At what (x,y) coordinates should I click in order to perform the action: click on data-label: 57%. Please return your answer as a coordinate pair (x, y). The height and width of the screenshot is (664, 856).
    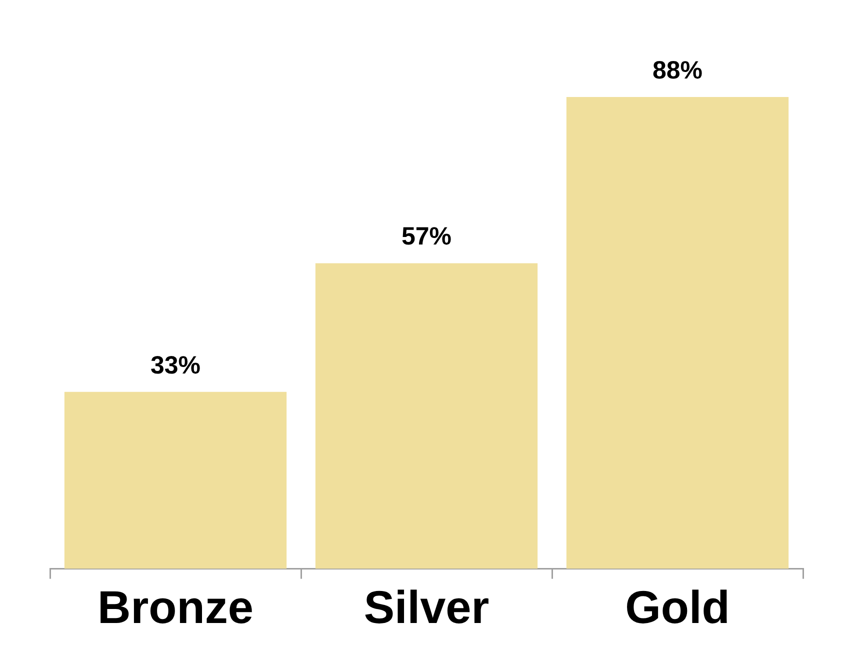
    Looking at the image, I should click on (426, 236).